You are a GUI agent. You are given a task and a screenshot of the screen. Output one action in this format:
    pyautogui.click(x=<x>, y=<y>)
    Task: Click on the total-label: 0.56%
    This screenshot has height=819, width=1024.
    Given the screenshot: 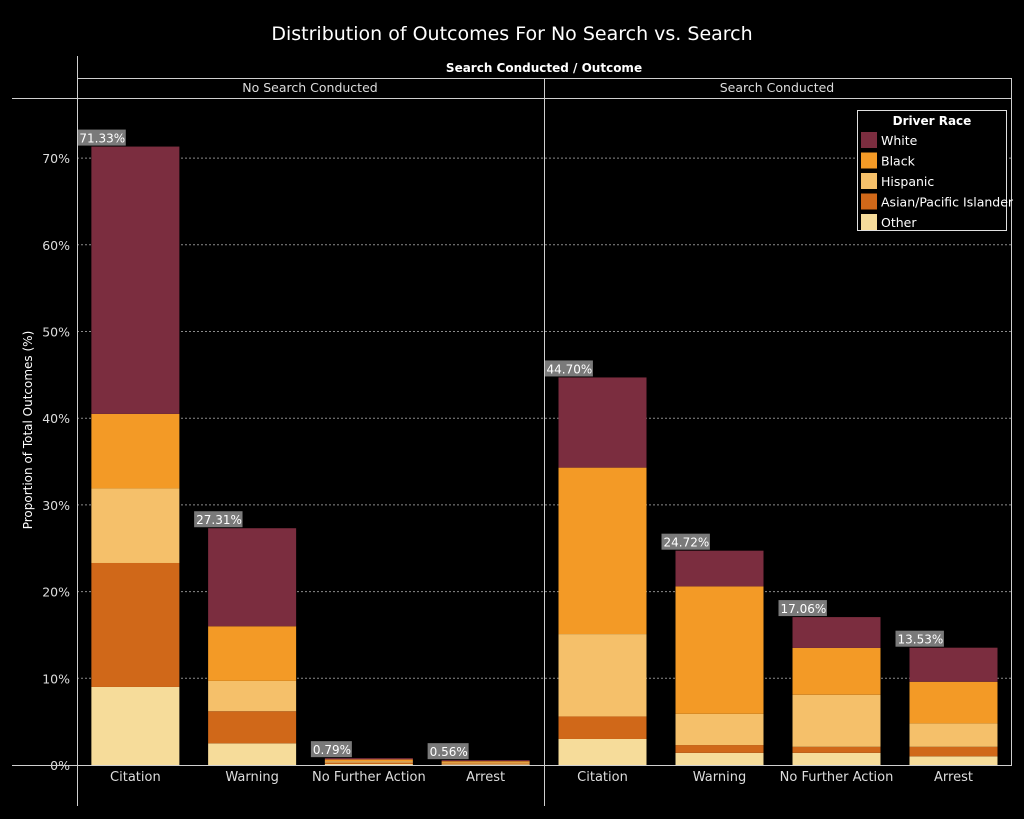 What is the action you would take?
    pyautogui.click(x=449, y=752)
    